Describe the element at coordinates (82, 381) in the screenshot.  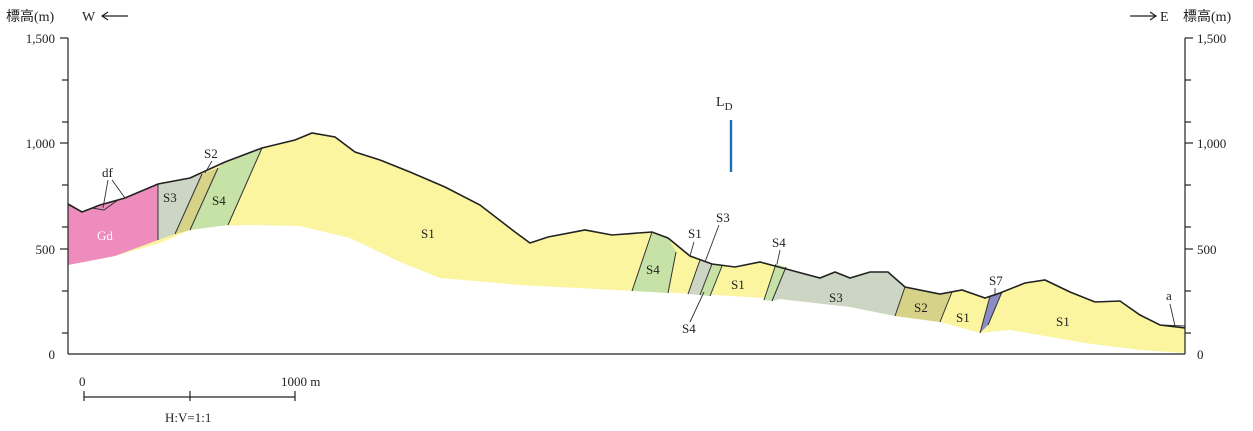
I see `scale-start-label: 0` at that location.